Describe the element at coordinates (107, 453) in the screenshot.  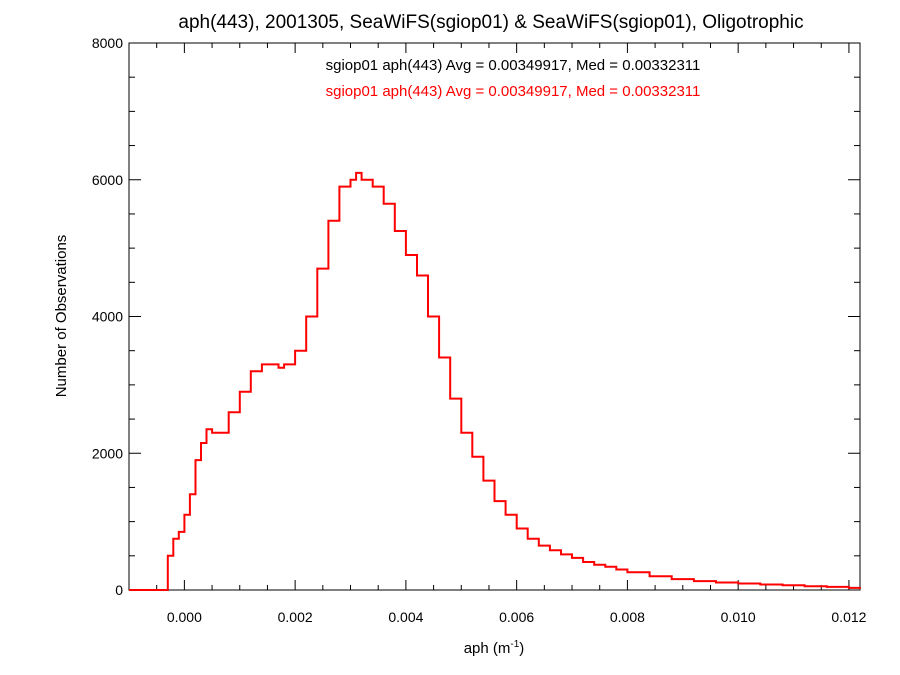
I see `y-tick-label-1: 2000` at that location.